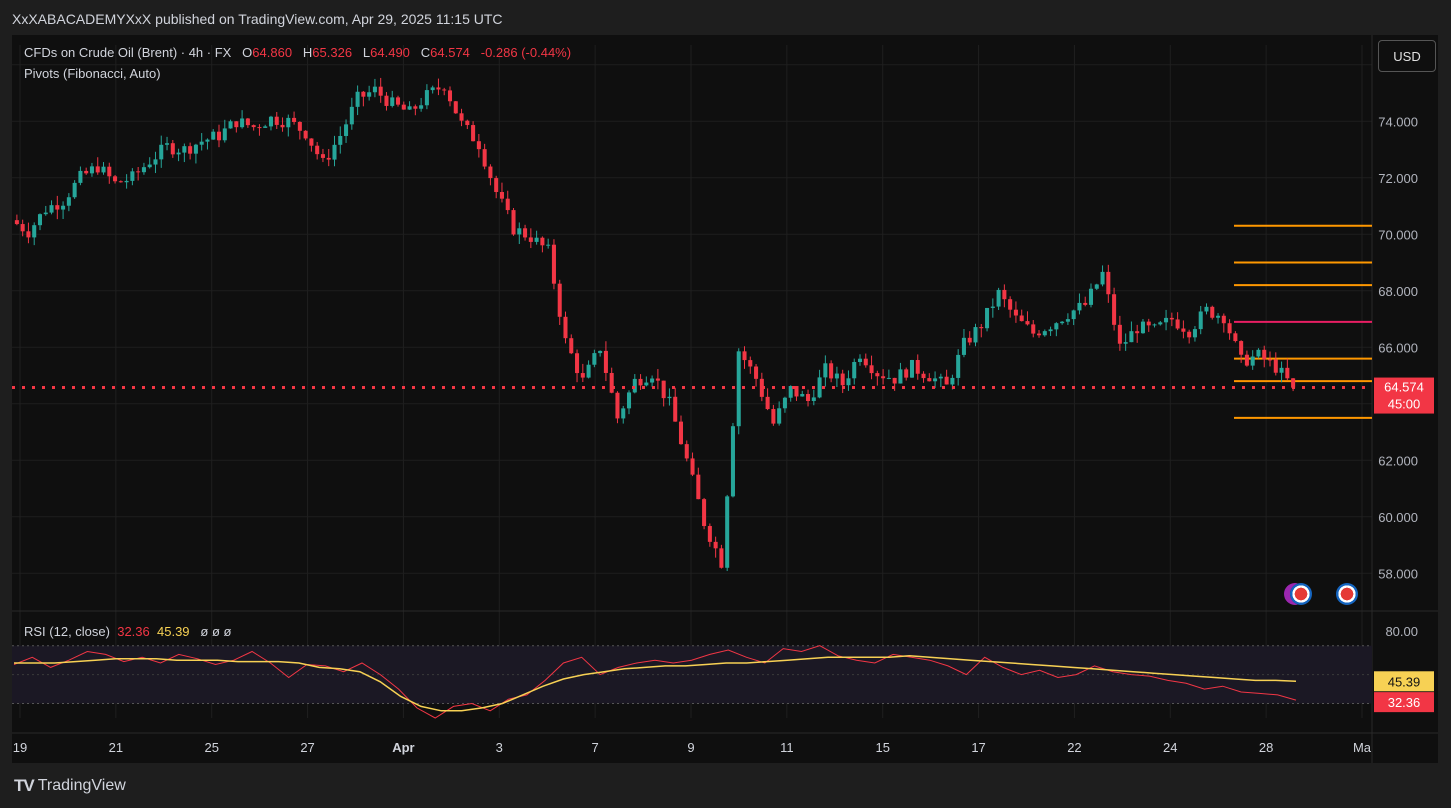 This screenshot has height=808, width=1451. Describe the element at coordinates (92, 73) in the screenshot. I see `pivots-indicator-label: Pivots (Fibonacci, Auto)` at that location.